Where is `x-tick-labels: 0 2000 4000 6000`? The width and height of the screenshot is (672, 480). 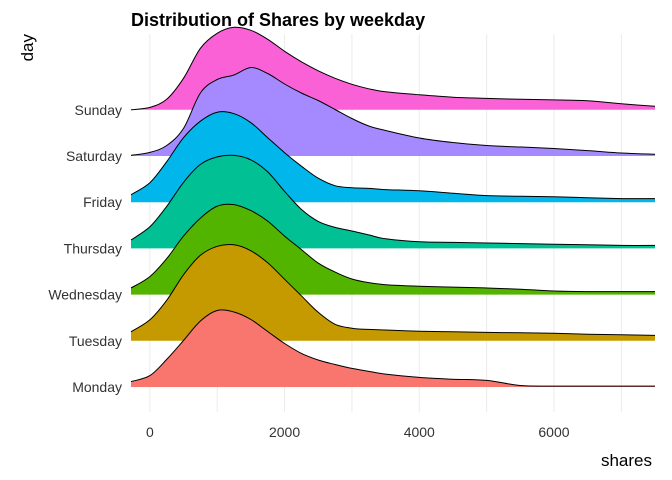 x-tick-labels: 0 2000 4000 6000 is located at coordinates (358, 432).